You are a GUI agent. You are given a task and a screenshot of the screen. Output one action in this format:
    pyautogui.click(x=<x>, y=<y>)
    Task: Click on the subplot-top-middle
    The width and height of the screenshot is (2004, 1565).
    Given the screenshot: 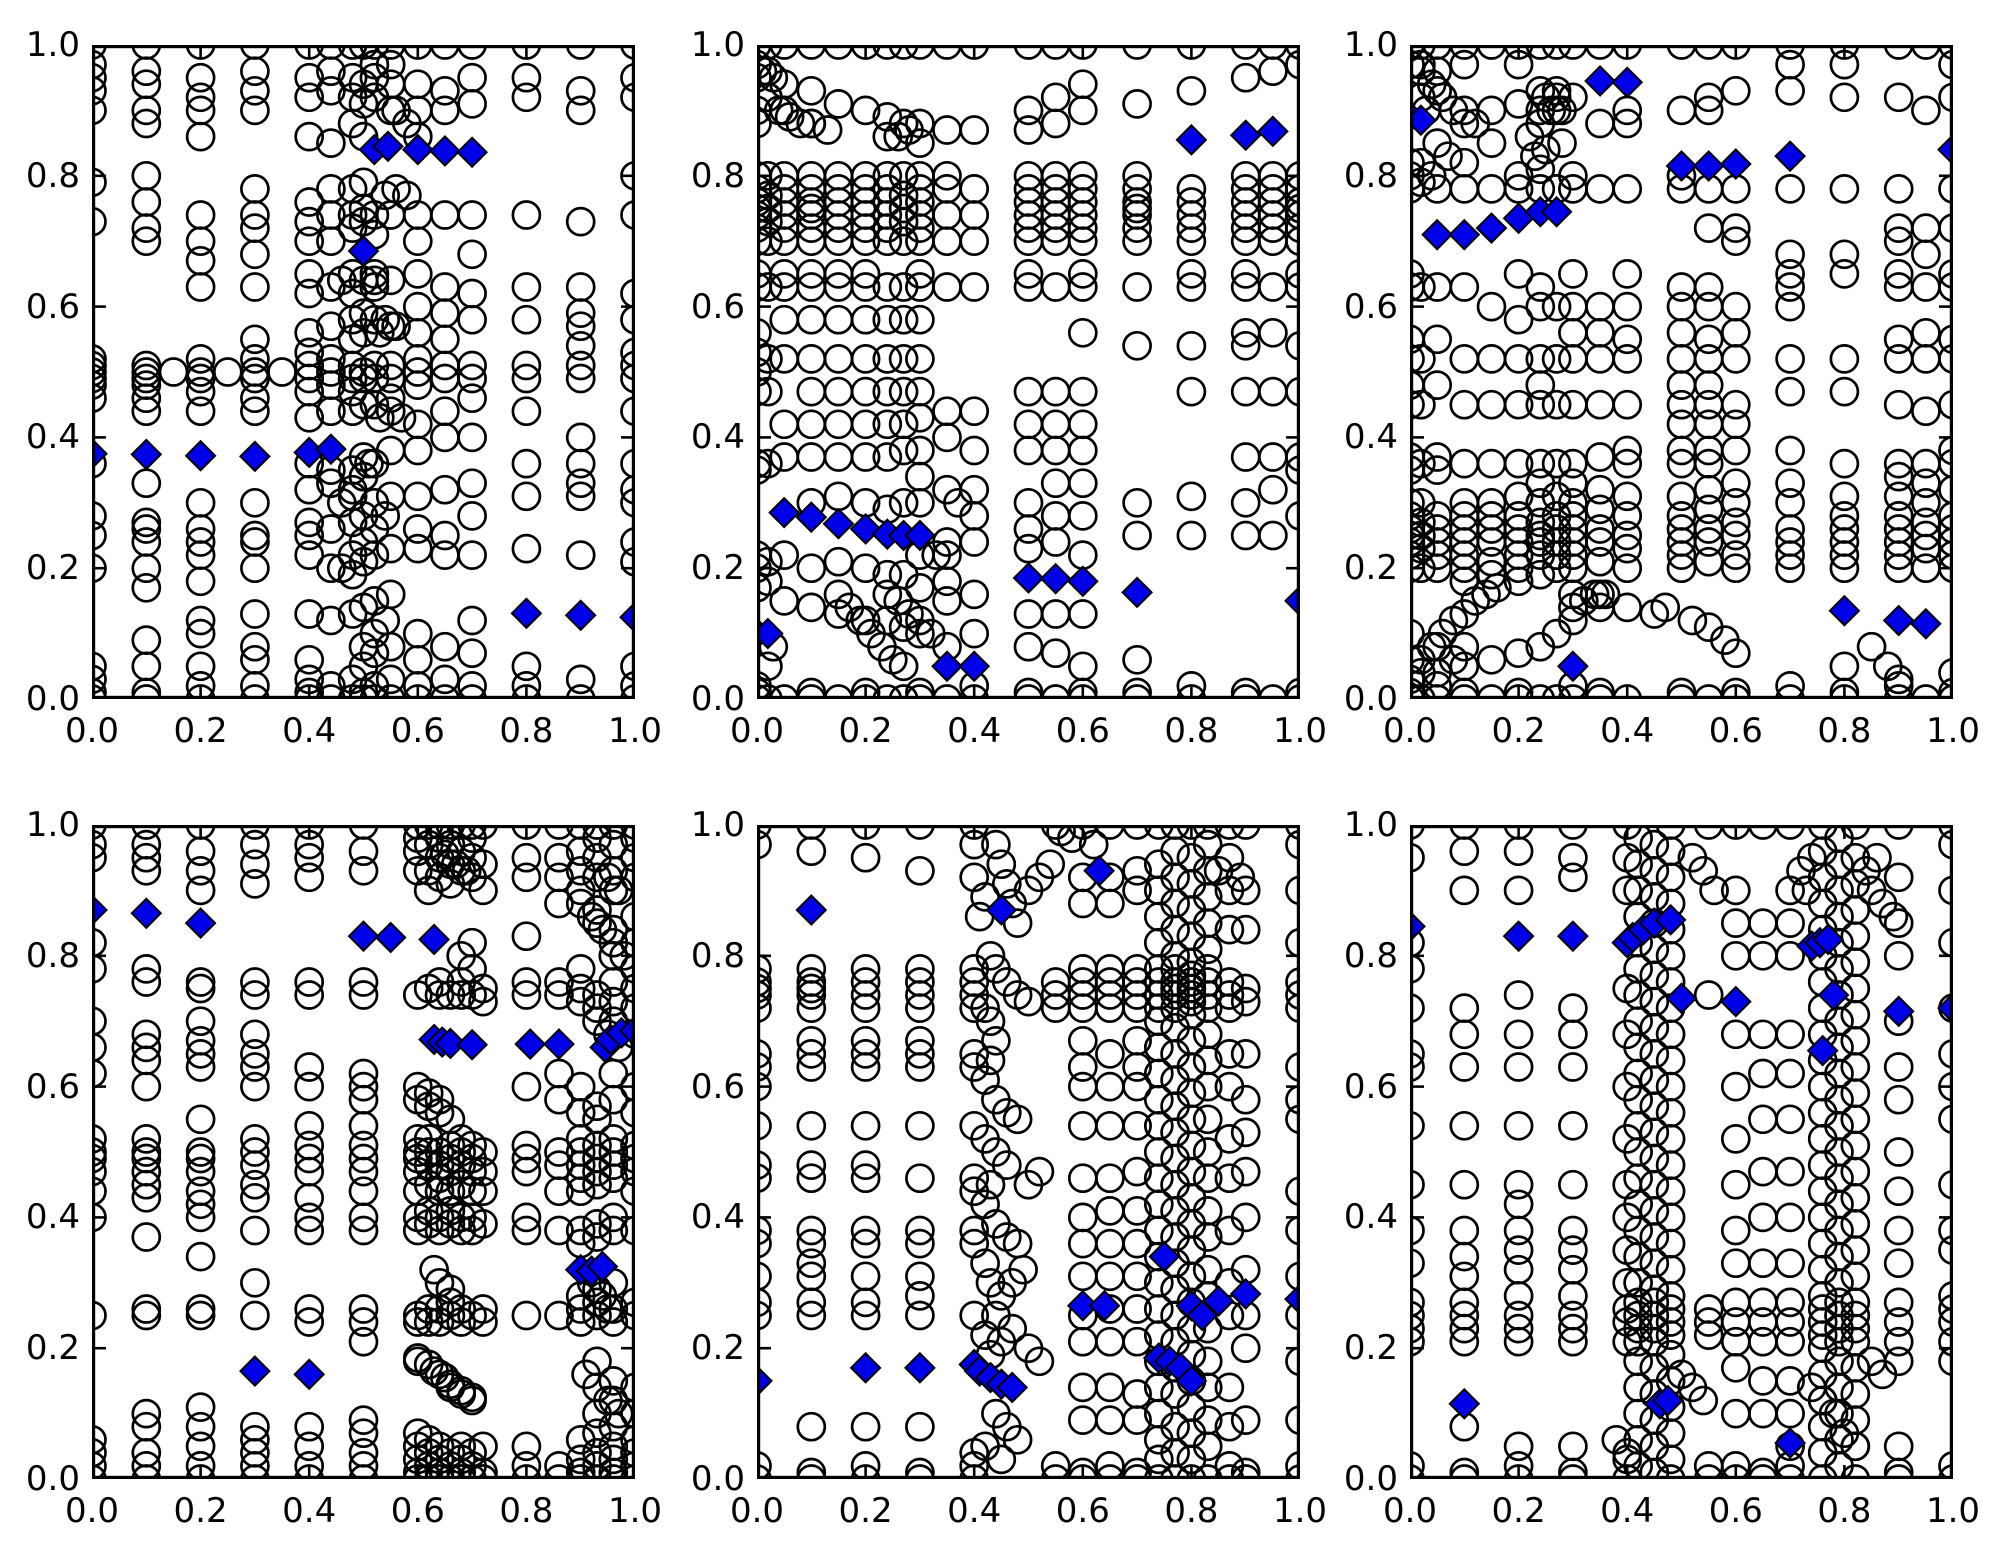 What is the action you would take?
    pyautogui.click(x=1028, y=372)
    